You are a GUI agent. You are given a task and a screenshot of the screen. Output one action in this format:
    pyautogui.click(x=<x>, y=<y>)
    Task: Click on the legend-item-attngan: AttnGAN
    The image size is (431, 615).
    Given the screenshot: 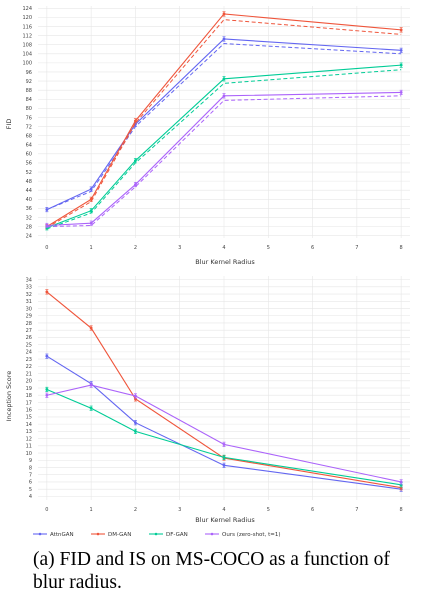 What is the action you would take?
    pyautogui.click(x=53, y=535)
    